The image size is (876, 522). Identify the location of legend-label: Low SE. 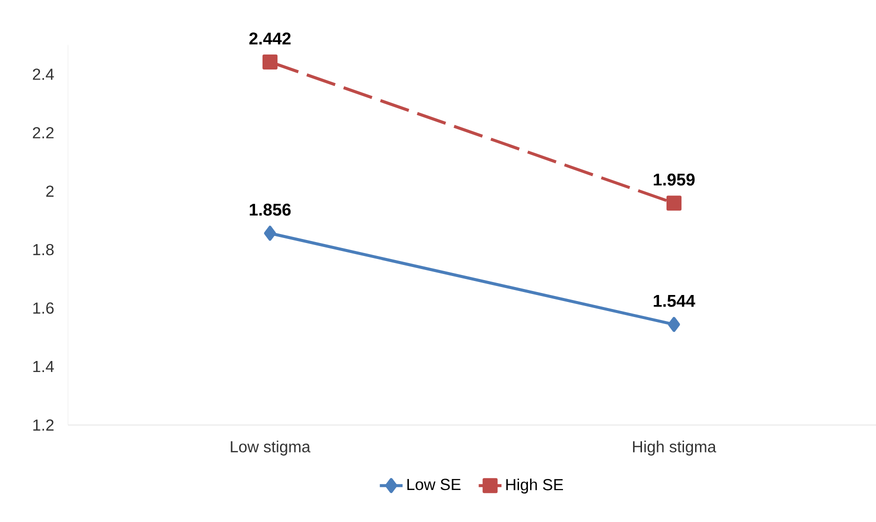
(434, 484).